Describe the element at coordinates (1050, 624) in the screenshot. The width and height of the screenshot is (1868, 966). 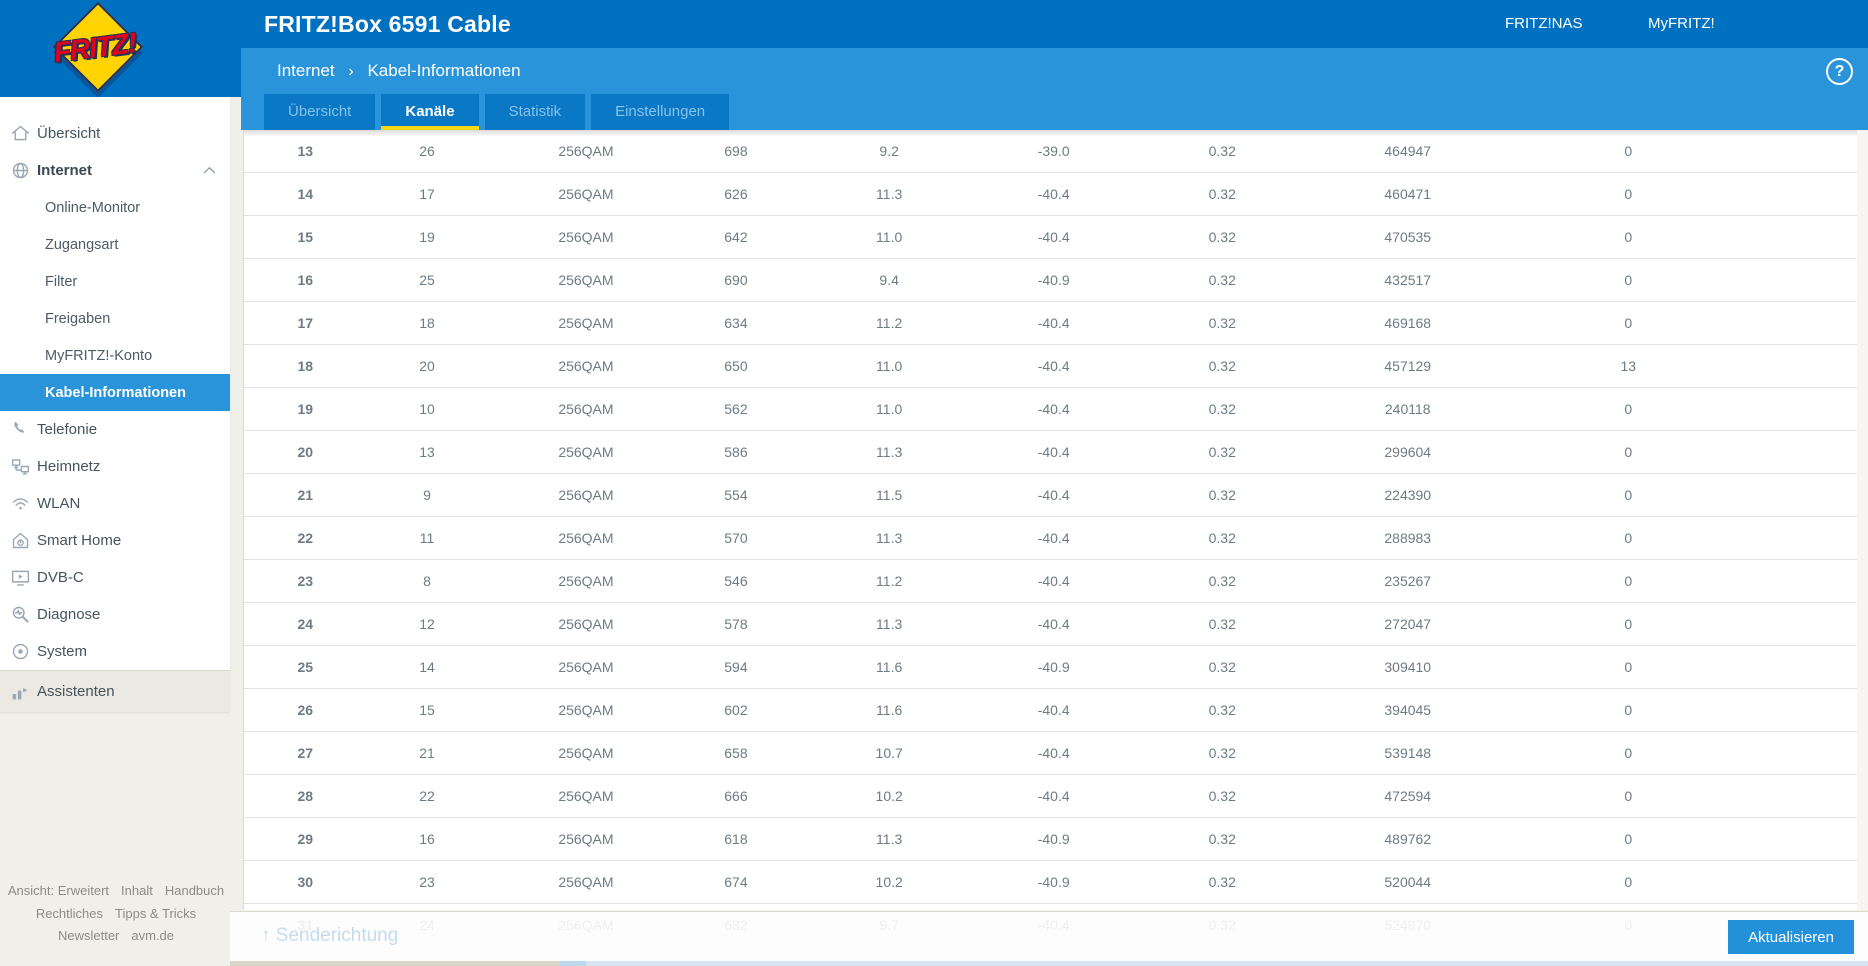
I see `table-row: 24 12 256QAM 578 11.3 -40.4 0.32 272047 0` at that location.